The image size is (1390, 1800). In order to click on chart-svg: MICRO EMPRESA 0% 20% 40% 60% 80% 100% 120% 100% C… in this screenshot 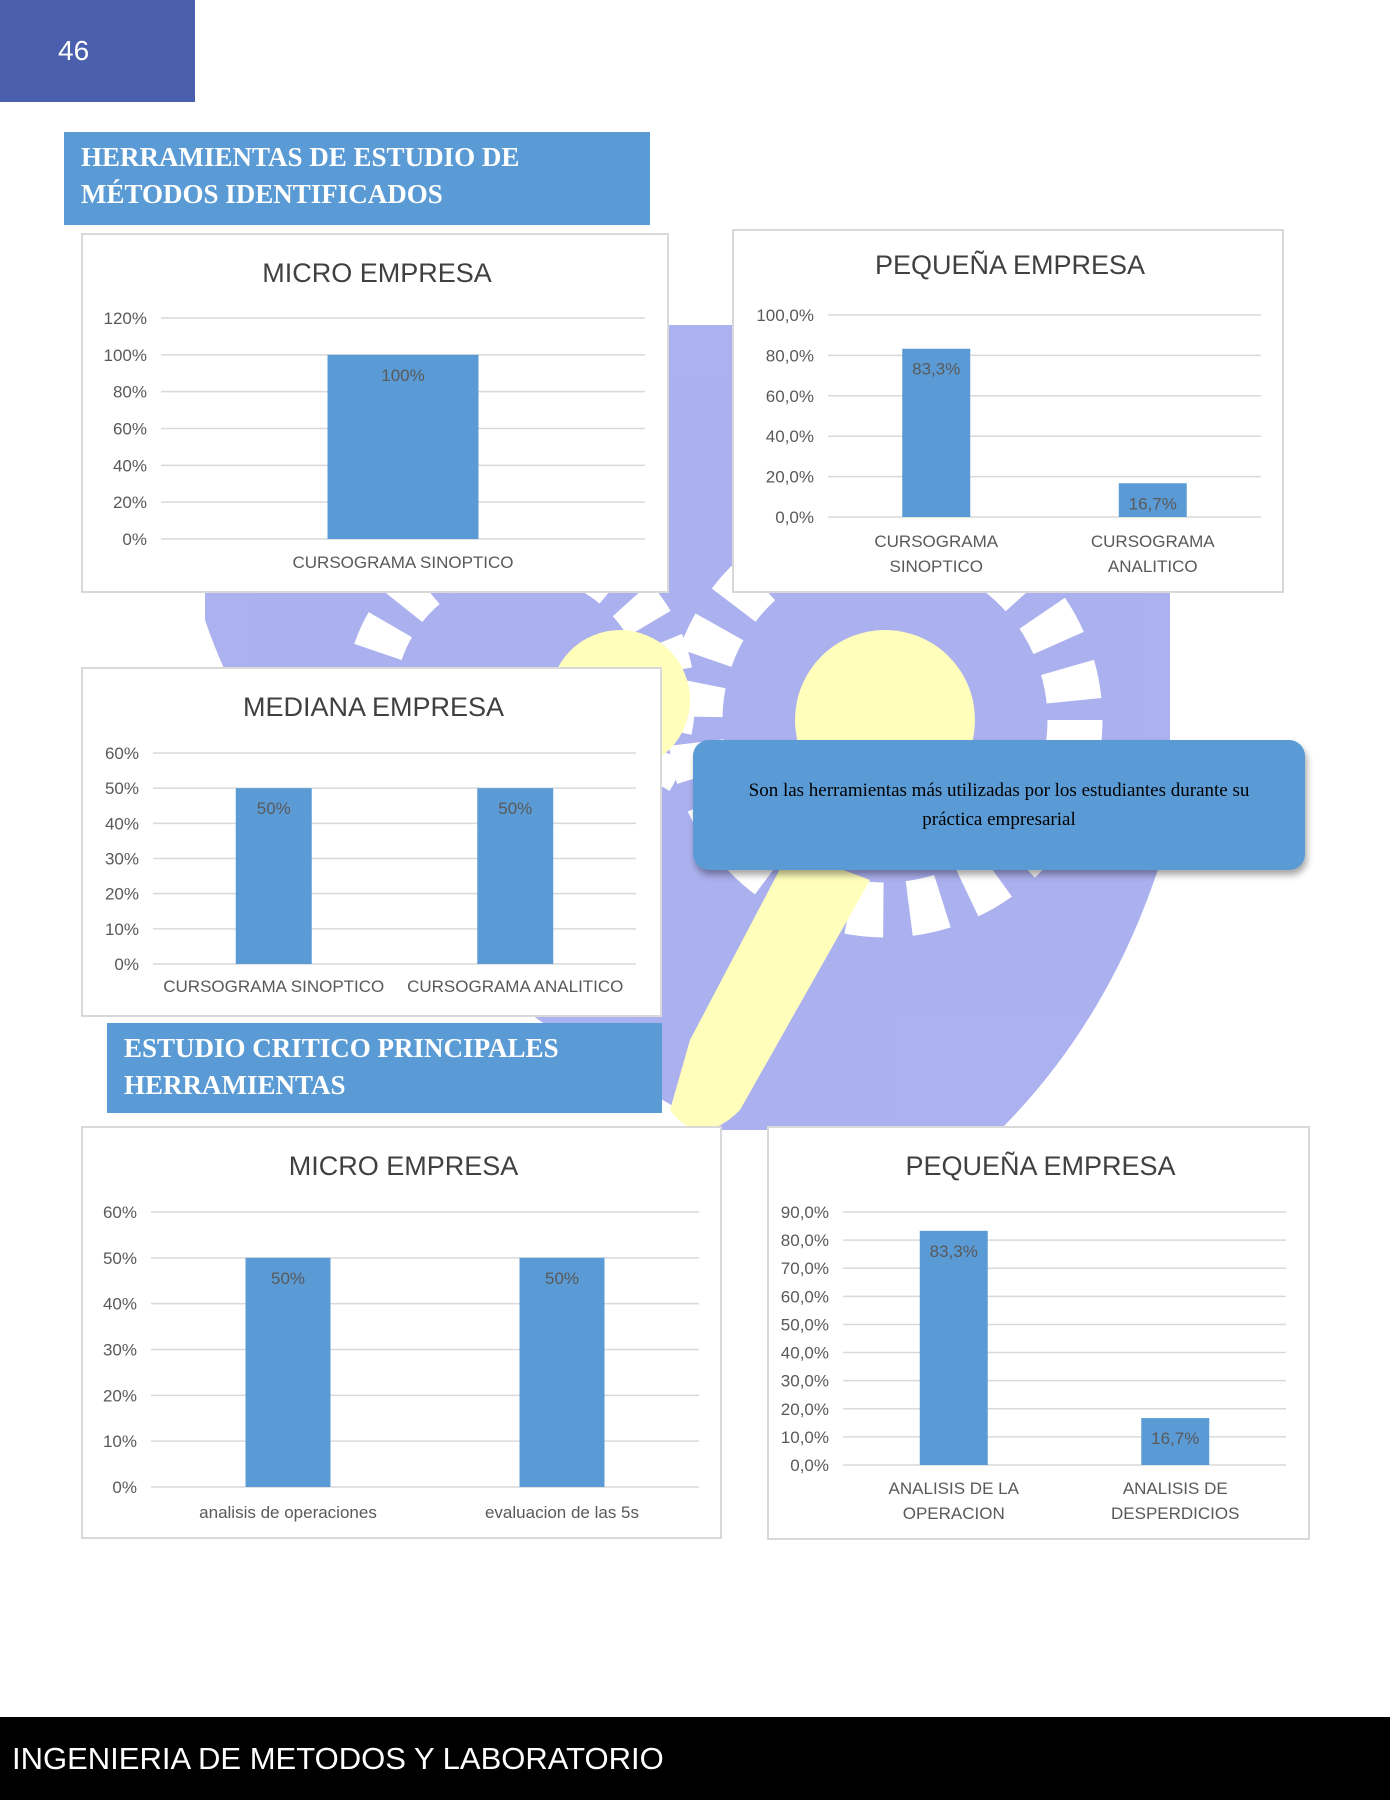, I will do `click(374, 415)`.